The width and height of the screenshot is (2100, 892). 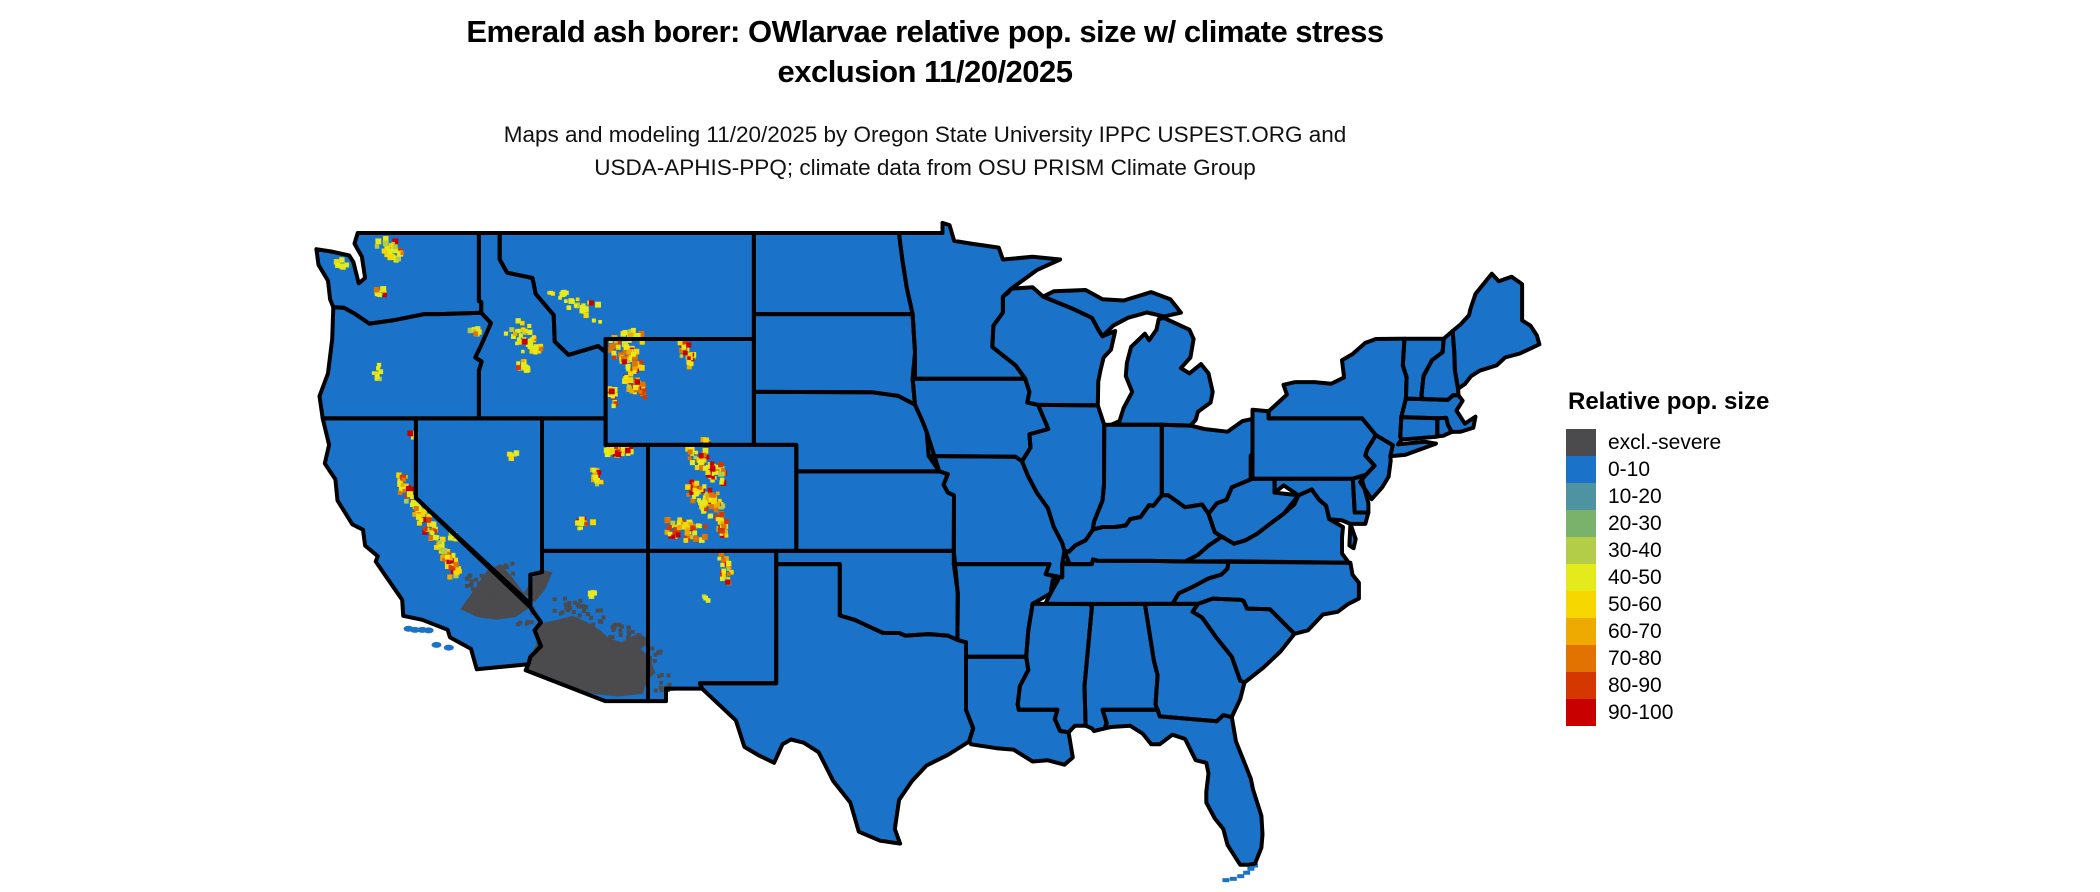 What do you see at coordinates (1635, 604) in the screenshot?
I see `legend-label: 50-60` at bounding box center [1635, 604].